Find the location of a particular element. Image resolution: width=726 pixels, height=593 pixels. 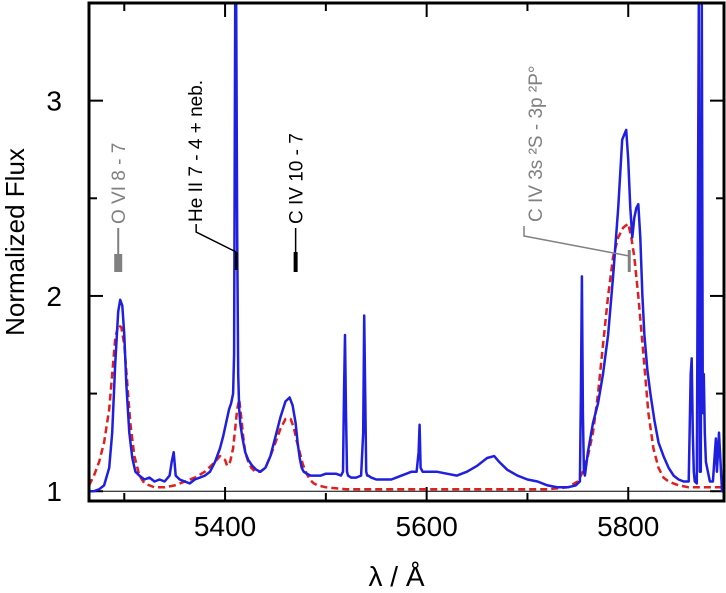

y-axis-label: Normalized Flux is located at coordinates (15, 242).